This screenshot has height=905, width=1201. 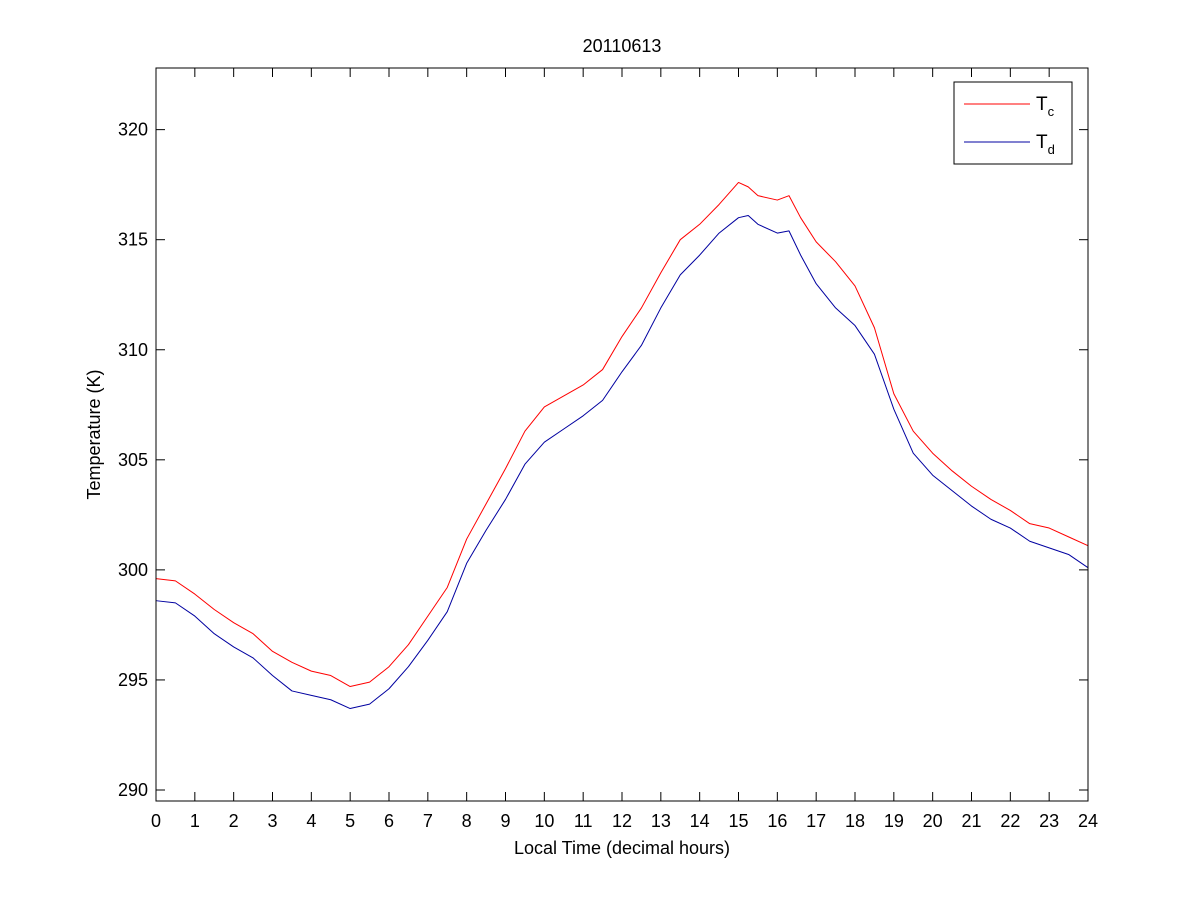 I want to click on x-tick-label: 0, so click(x=156, y=821).